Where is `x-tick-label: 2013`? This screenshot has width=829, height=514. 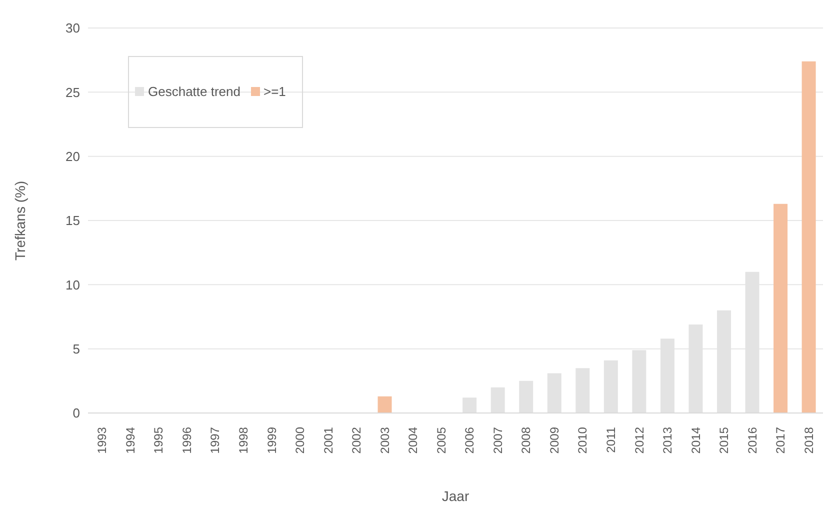 x-tick-label: 2013 is located at coordinates (667, 440).